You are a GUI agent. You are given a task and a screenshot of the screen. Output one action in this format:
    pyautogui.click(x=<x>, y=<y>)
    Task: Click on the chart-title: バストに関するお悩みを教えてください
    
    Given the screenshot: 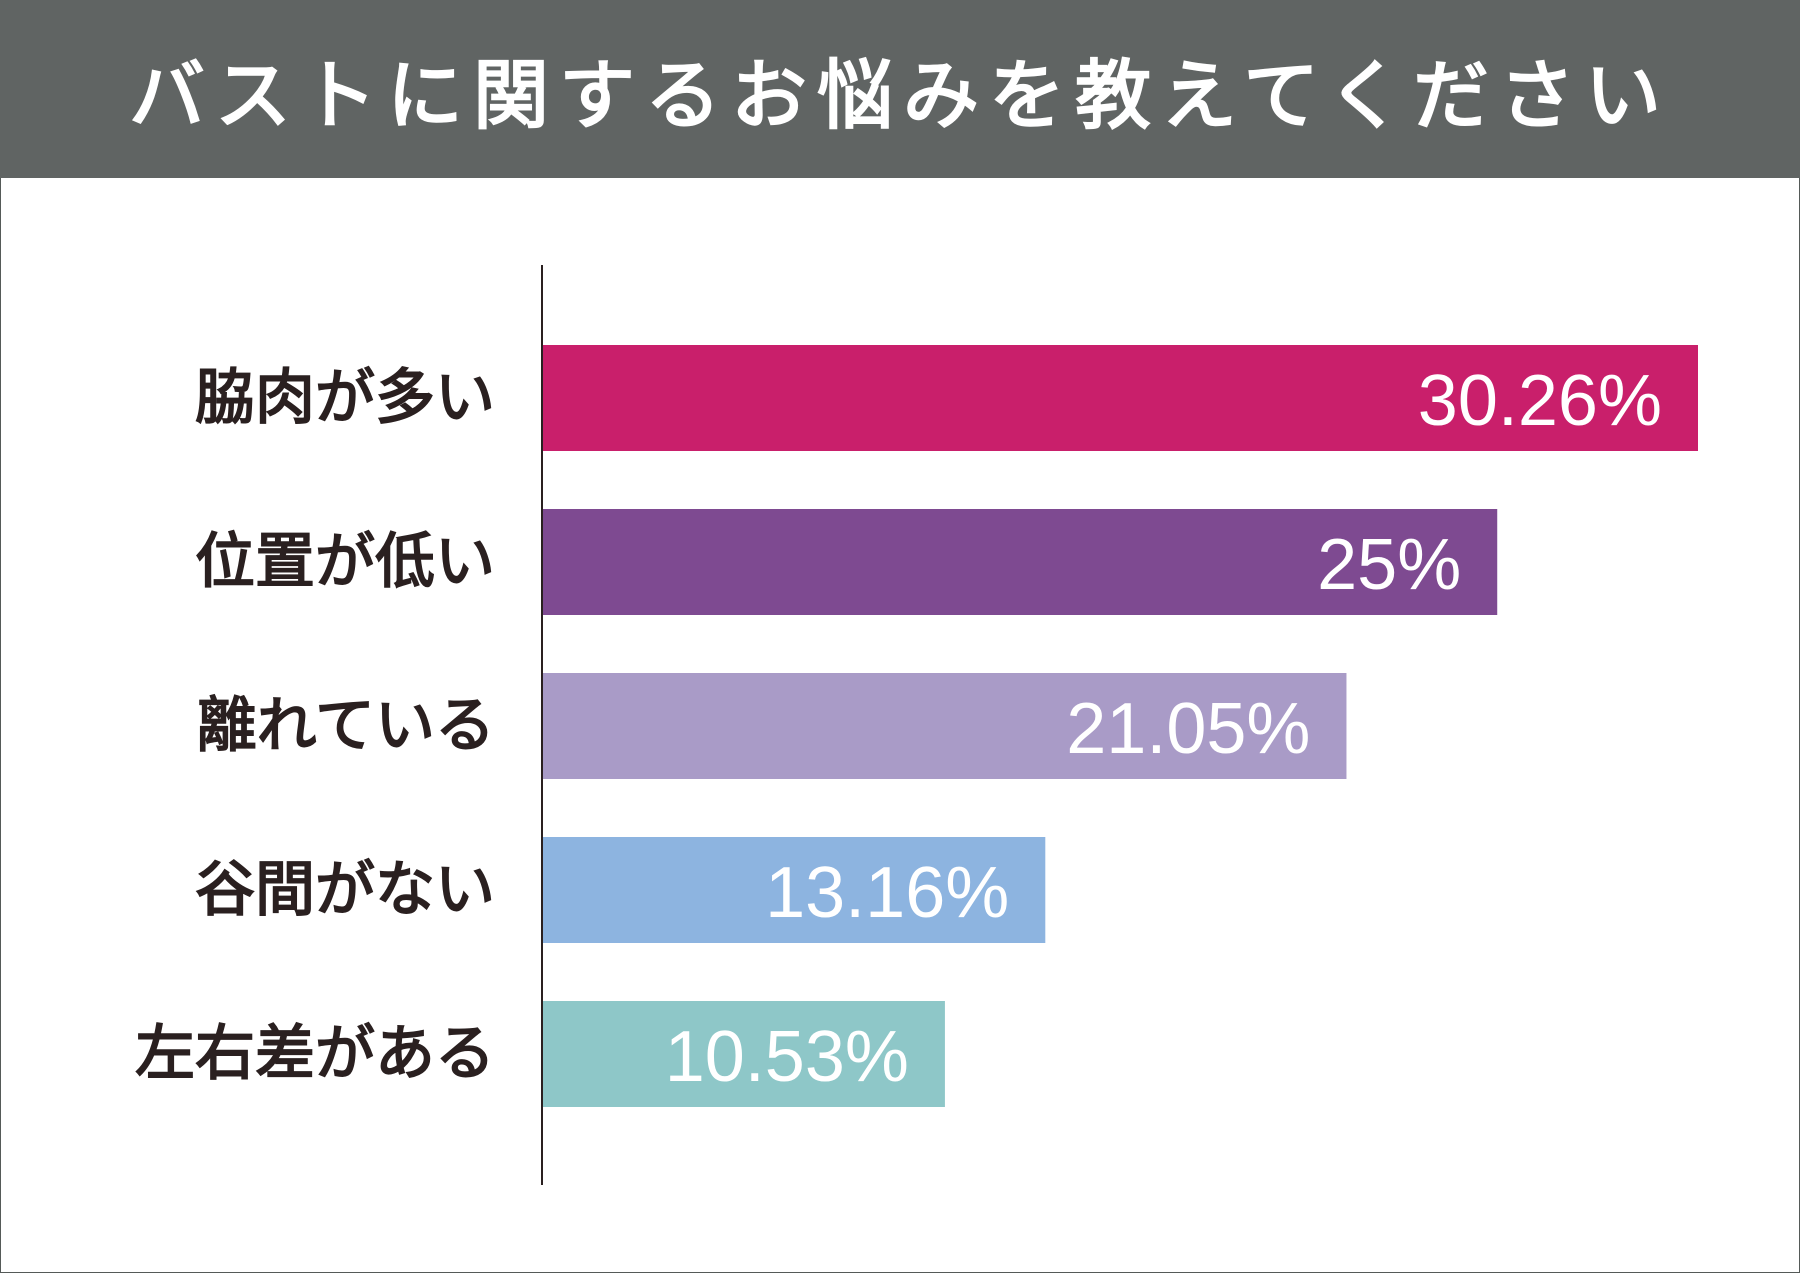 What is the action you would take?
    pyautogui.click(x=900, y=95)
    